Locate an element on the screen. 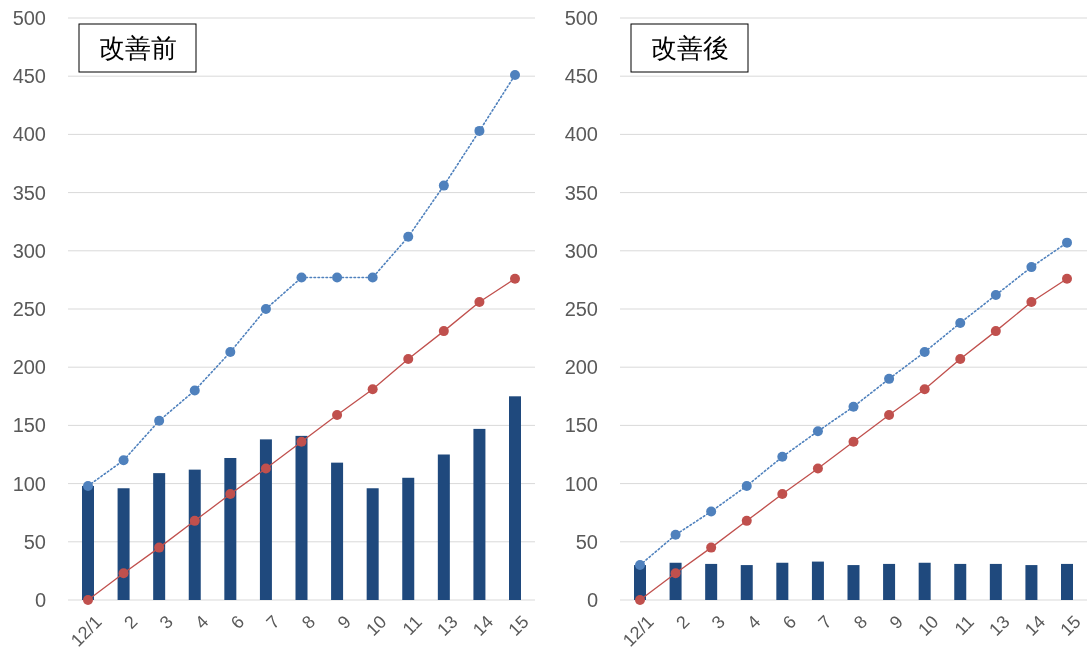 This screenshot has height=653, width=1089. x-tick-label: 3 is located at coordinates (166, 622).